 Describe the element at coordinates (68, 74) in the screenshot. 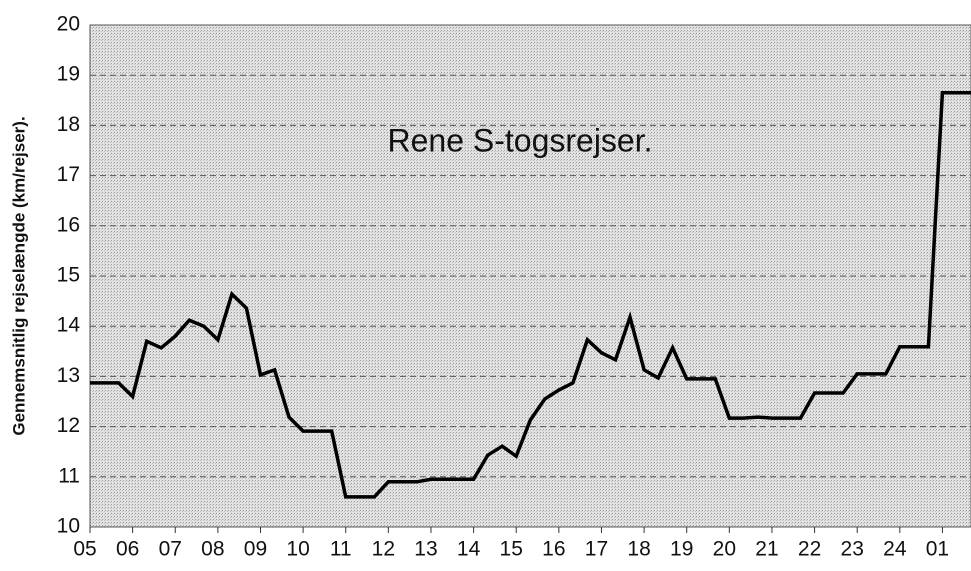

I see `y-tick-label: 19` at that location.